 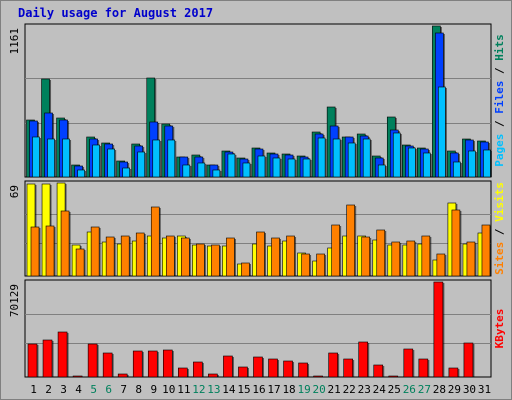 I want to click on legend-item: KBytes, so click(x=499, y=329).